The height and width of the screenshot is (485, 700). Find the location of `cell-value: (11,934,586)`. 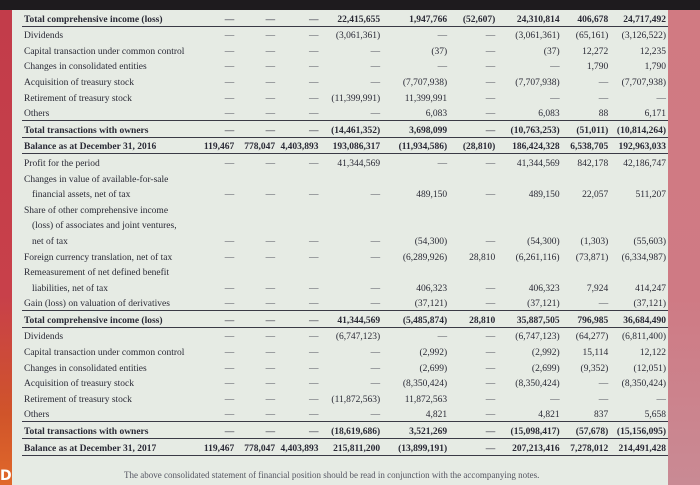

cell-value: (11,934,586) is located at coordinates (416, 146).